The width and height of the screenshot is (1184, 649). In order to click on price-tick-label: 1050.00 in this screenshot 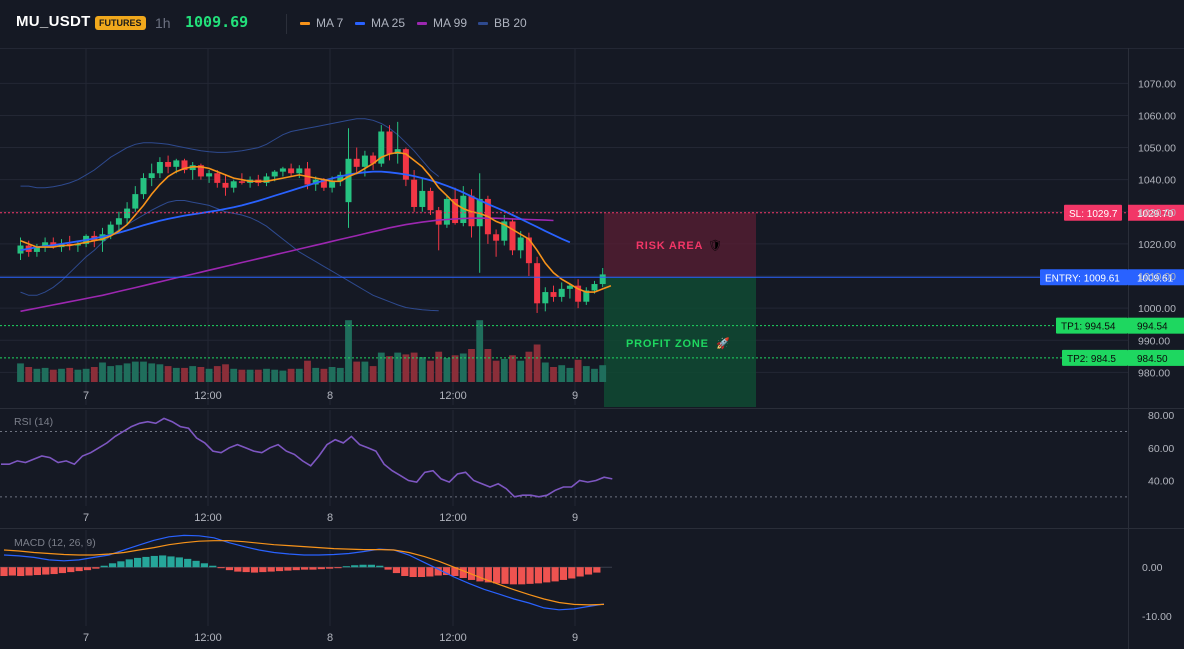, I will do `click(1157, 149)`.